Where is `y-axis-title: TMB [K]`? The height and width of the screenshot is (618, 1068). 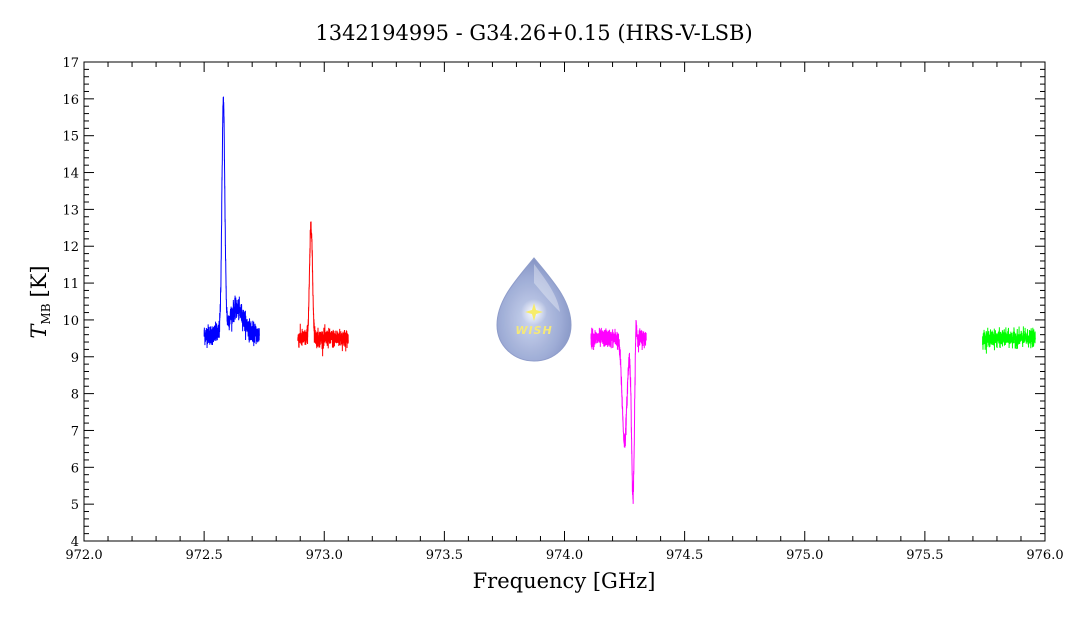 y-axis-title: TMB [K] is located at coordinates (40, 301).